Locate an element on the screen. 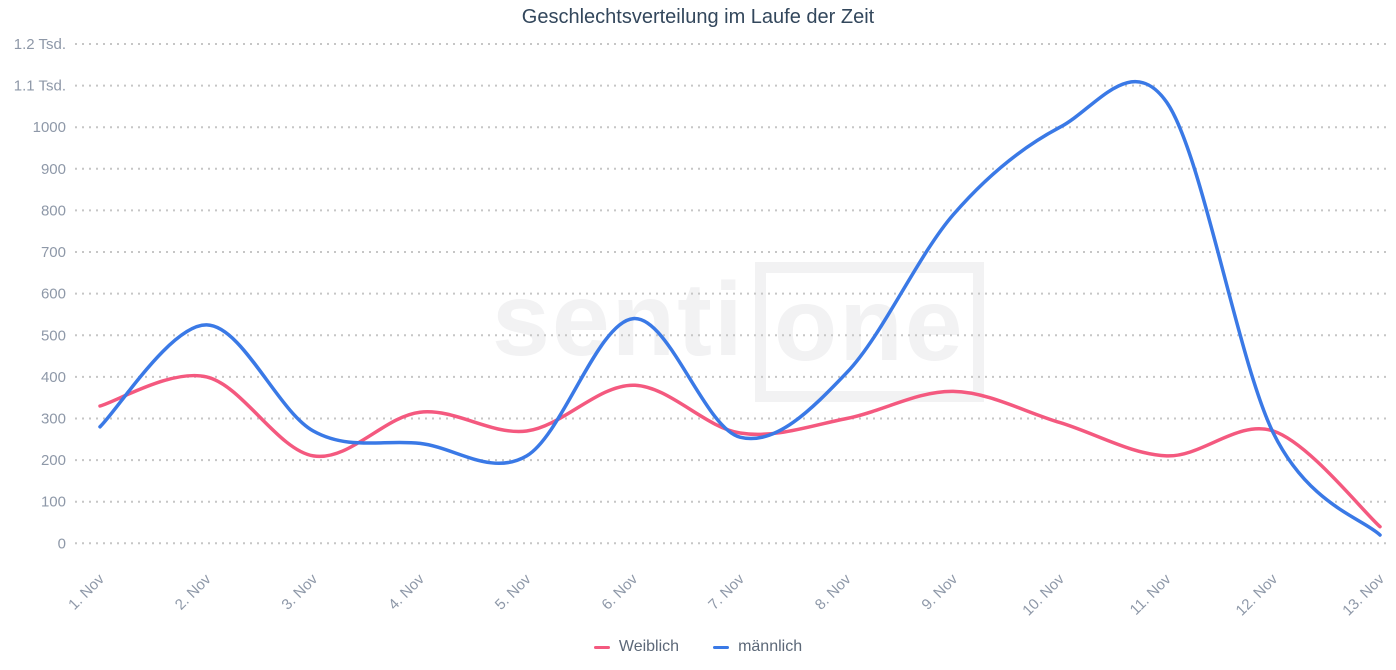  legend-item-weiblich: Weiblich is located at coordinates (636, 647).